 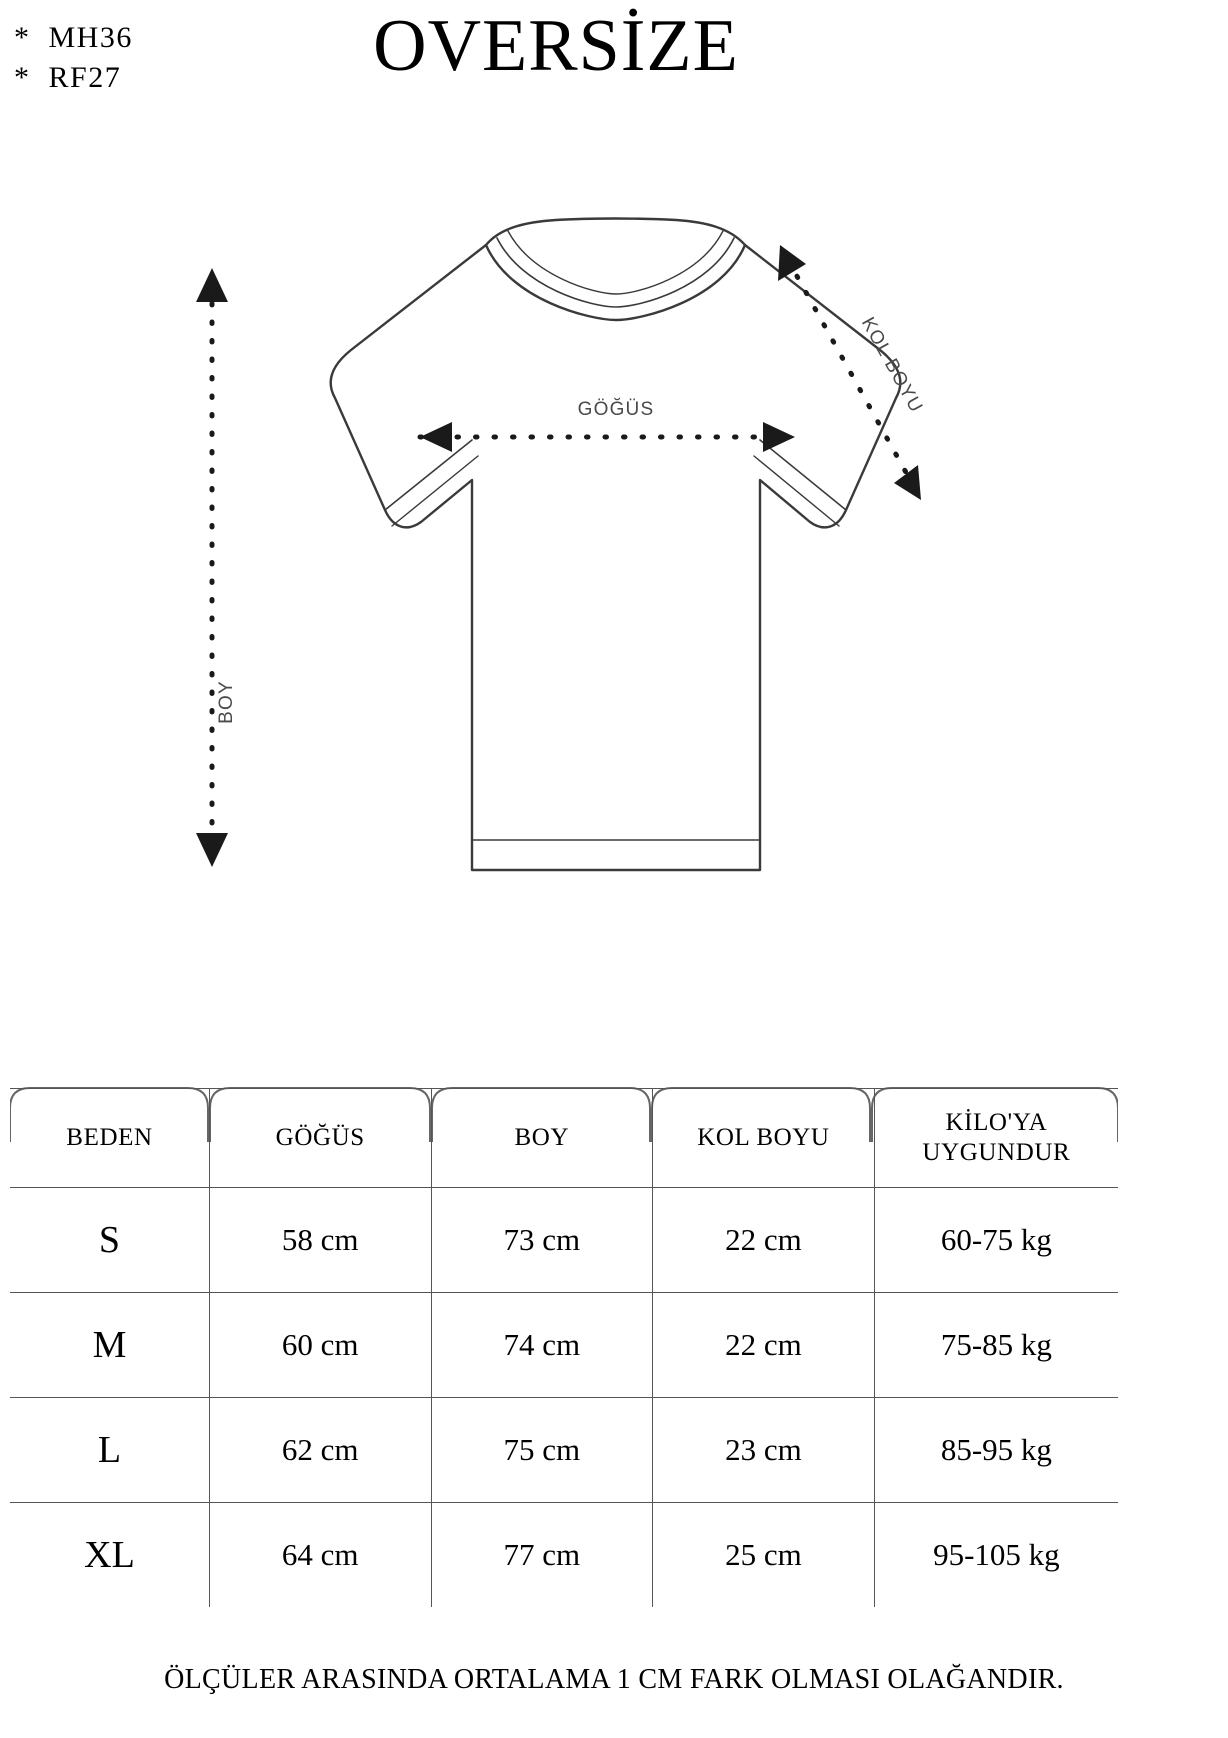 I want to click on cell-boy: 77 cm, so click(x=542, y=1554).